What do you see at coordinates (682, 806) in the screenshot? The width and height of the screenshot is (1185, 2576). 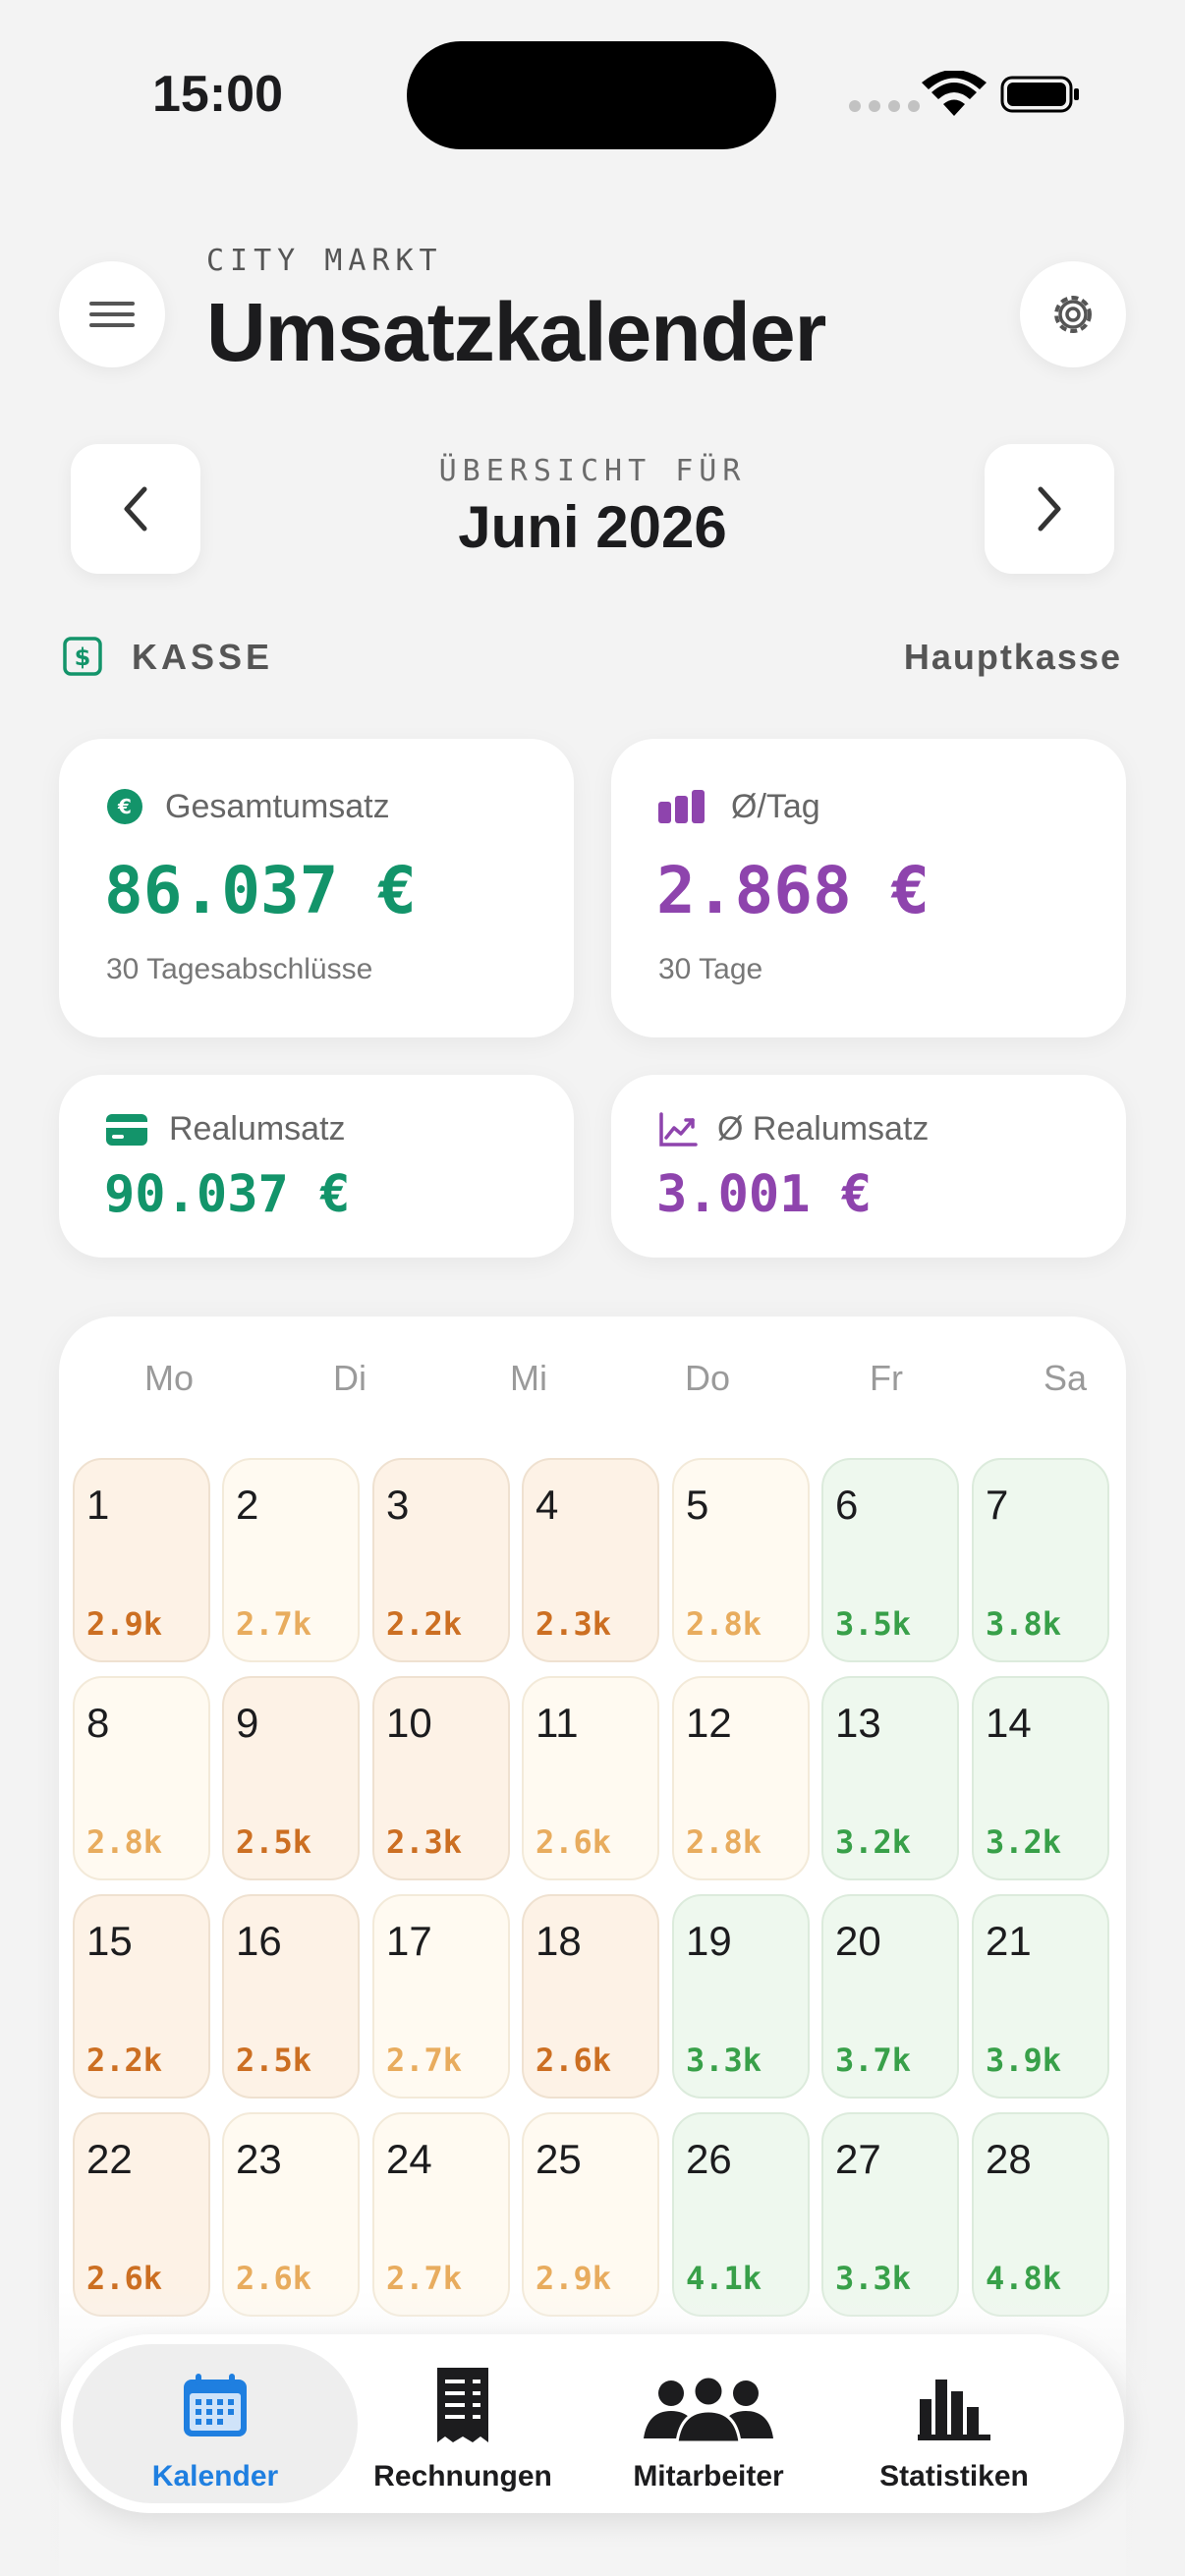 I see `bar-chart-icon` at bounding box center [682, 806].